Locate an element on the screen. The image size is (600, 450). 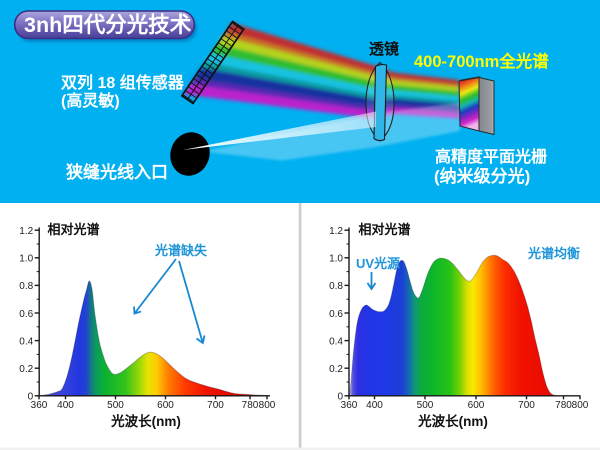
svg-text: 狭缝光线入口 is located at coordinates (116, 172).